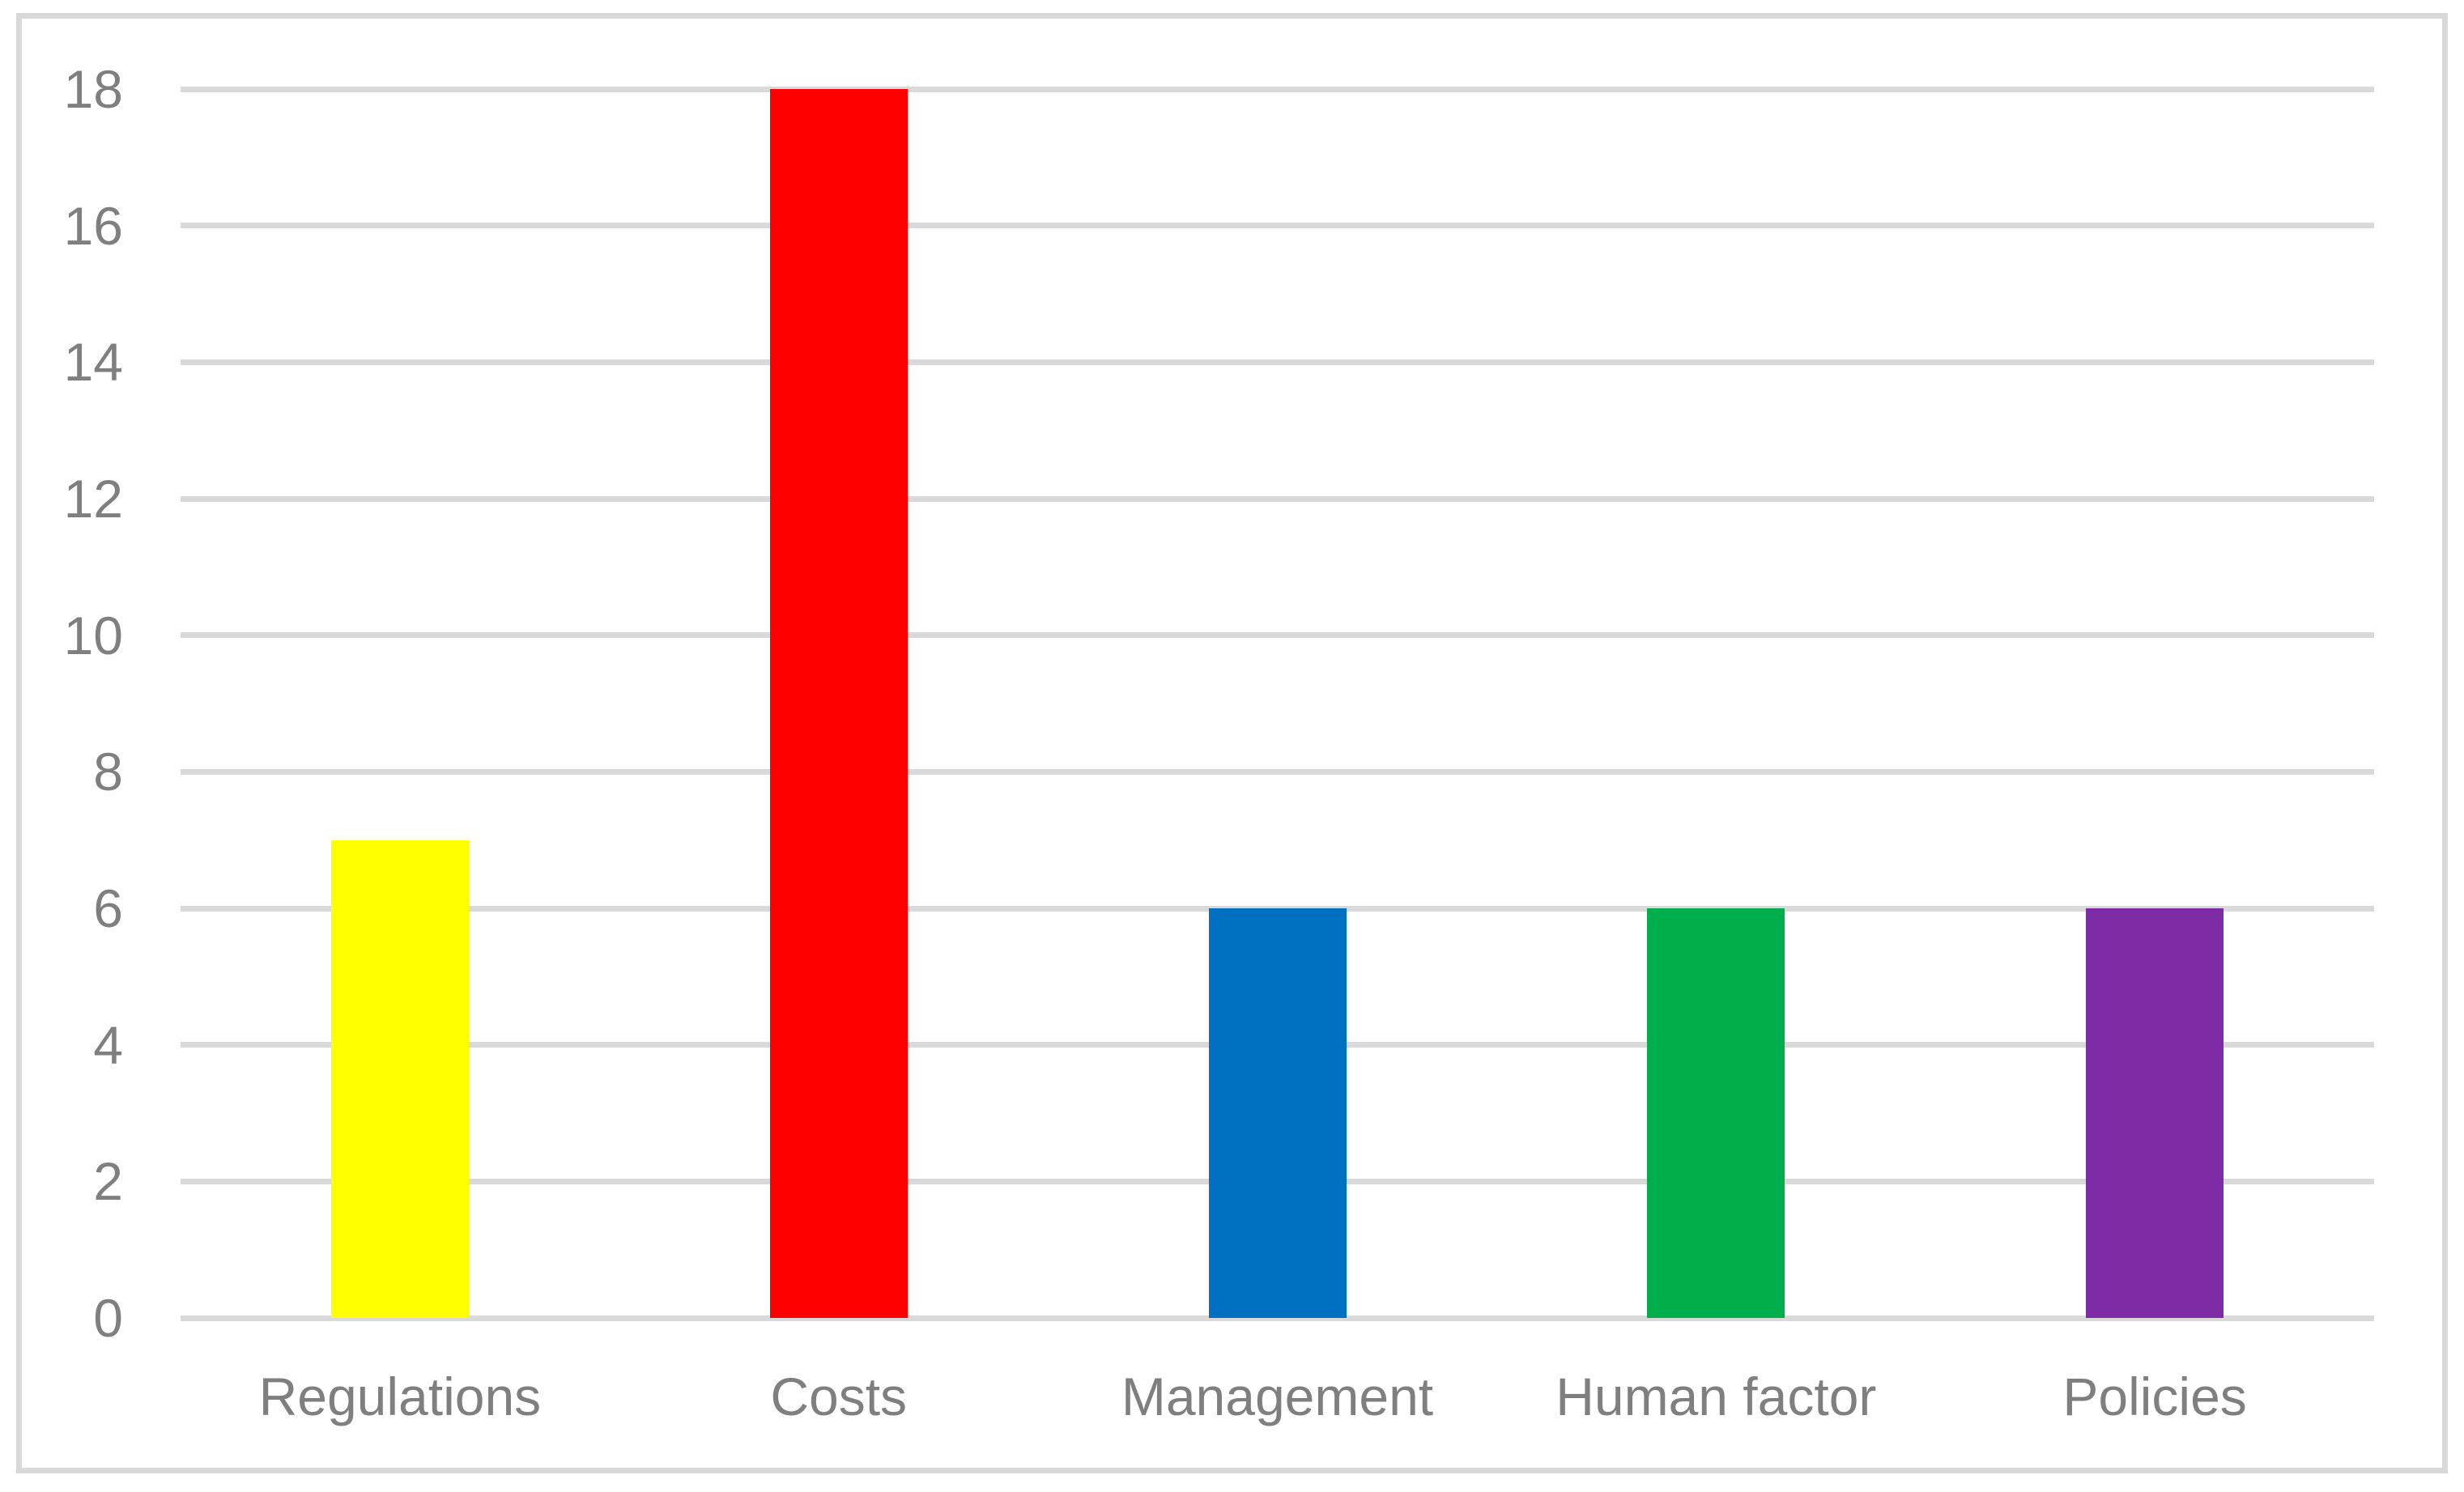 Image resolution: width=2464 pixels, height=1492 pixels. I want to click on bar-policies, so click(2155, 1113).